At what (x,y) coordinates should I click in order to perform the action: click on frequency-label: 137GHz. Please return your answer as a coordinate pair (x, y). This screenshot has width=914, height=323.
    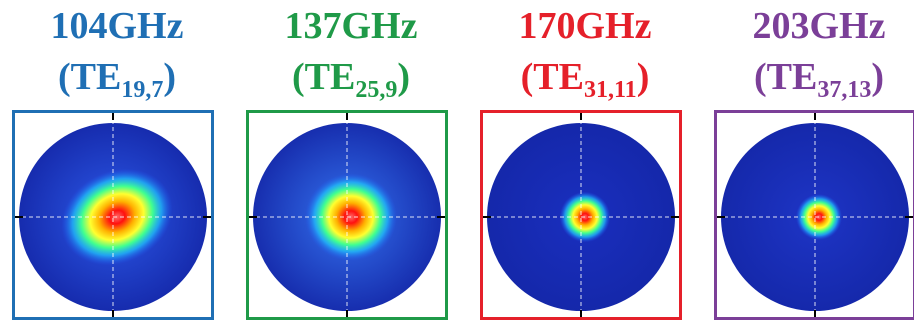
    Looking at the image, I should click on (351, 26).